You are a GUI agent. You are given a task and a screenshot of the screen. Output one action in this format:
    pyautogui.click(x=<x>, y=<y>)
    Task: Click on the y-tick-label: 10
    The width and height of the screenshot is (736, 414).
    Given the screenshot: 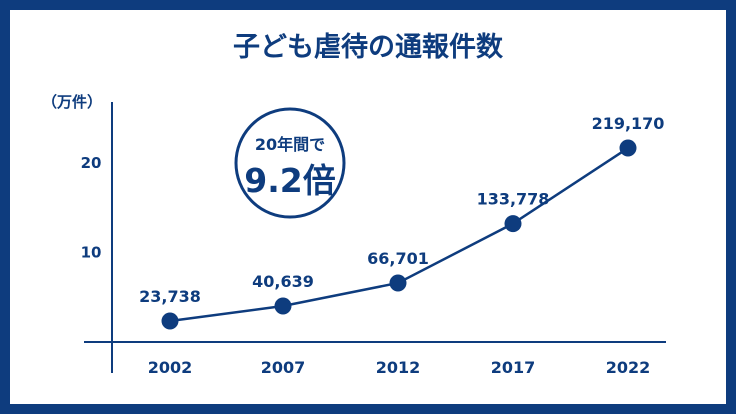 What is the action you would take?
    pyautogui.click(x=91, y=253)
    